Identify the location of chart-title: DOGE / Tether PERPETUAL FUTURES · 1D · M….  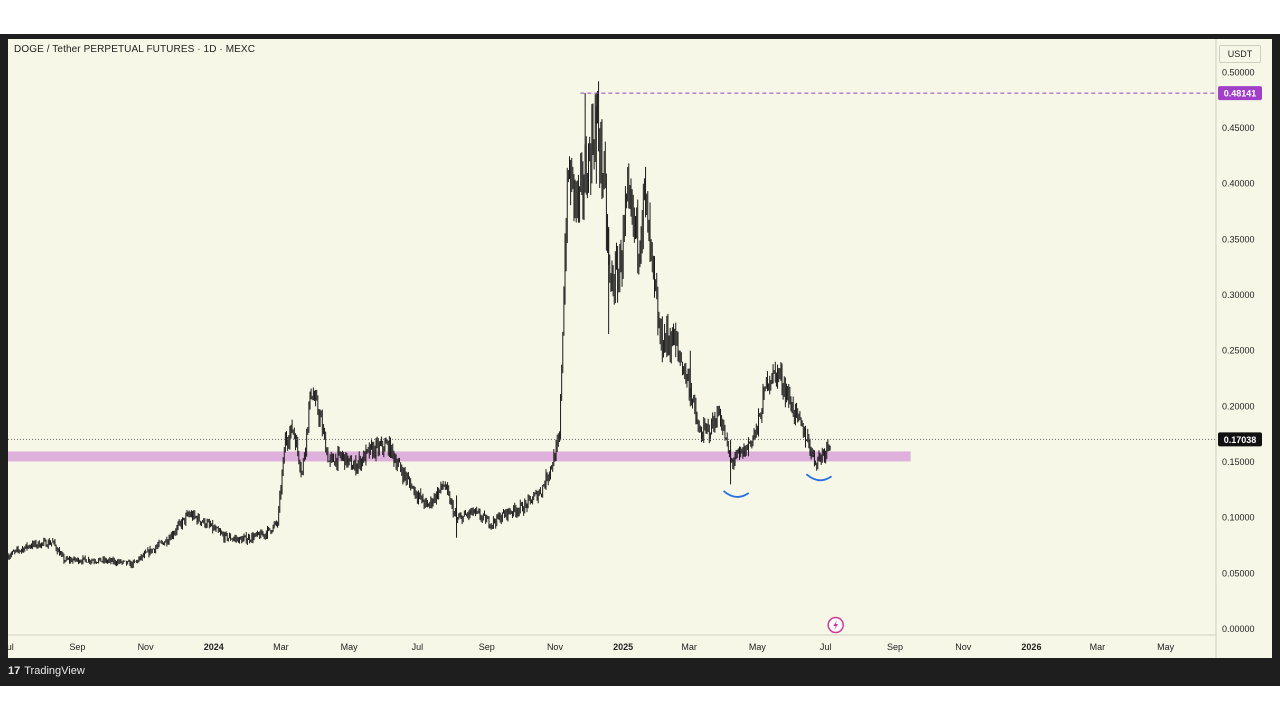
(135, 49).